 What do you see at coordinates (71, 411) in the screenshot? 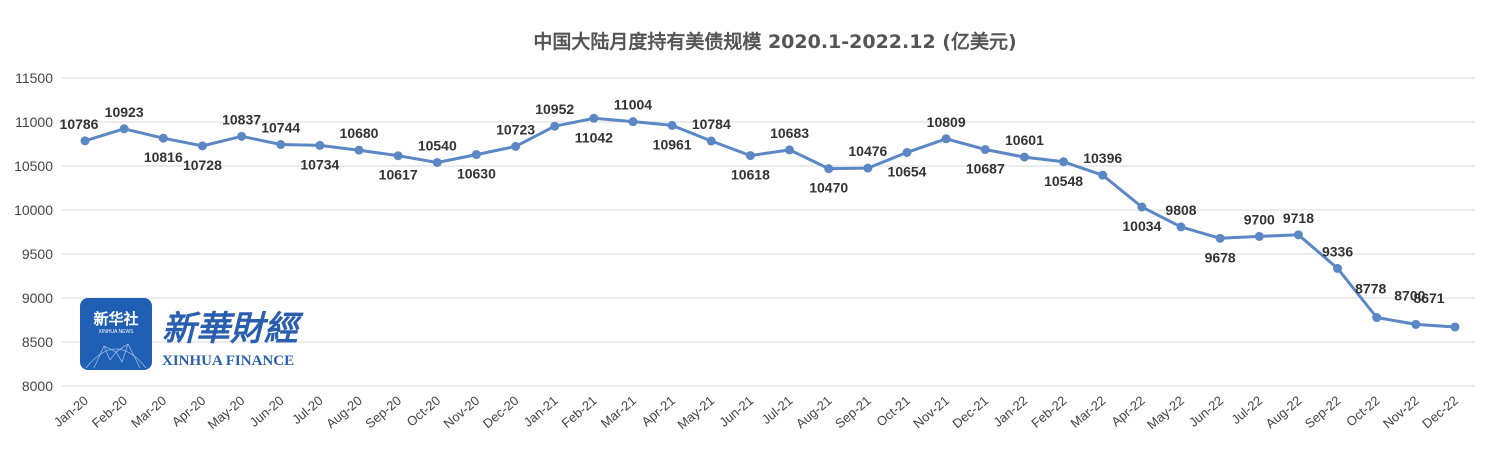
I see `x-tick-label: Jan-20` at bounding box center [71, 411].